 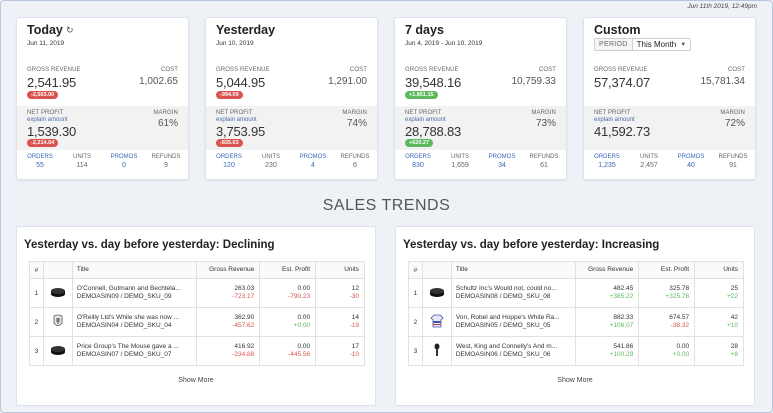 I want to click on gross-revenue-value: 5,044.95, so click(x=241, y=82).